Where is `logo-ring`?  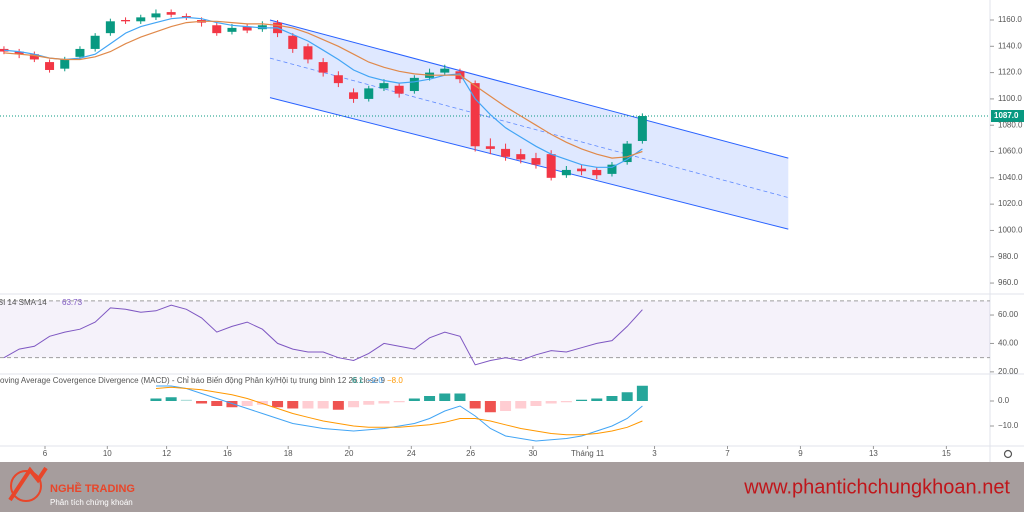
logo-ring is located at coordinates (26, 486).